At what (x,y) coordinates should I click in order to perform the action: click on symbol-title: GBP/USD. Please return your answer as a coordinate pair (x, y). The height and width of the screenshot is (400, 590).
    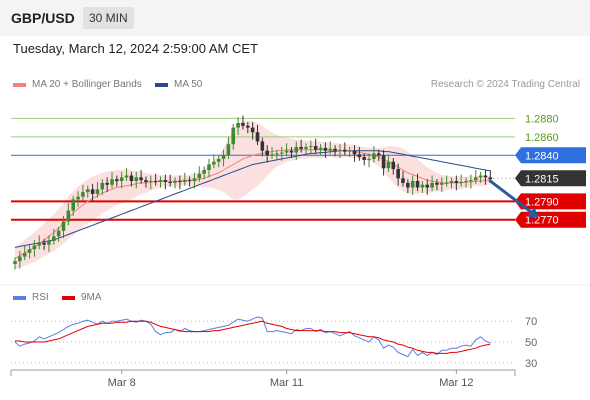
    Looking at the image, I should click on (43, 18).